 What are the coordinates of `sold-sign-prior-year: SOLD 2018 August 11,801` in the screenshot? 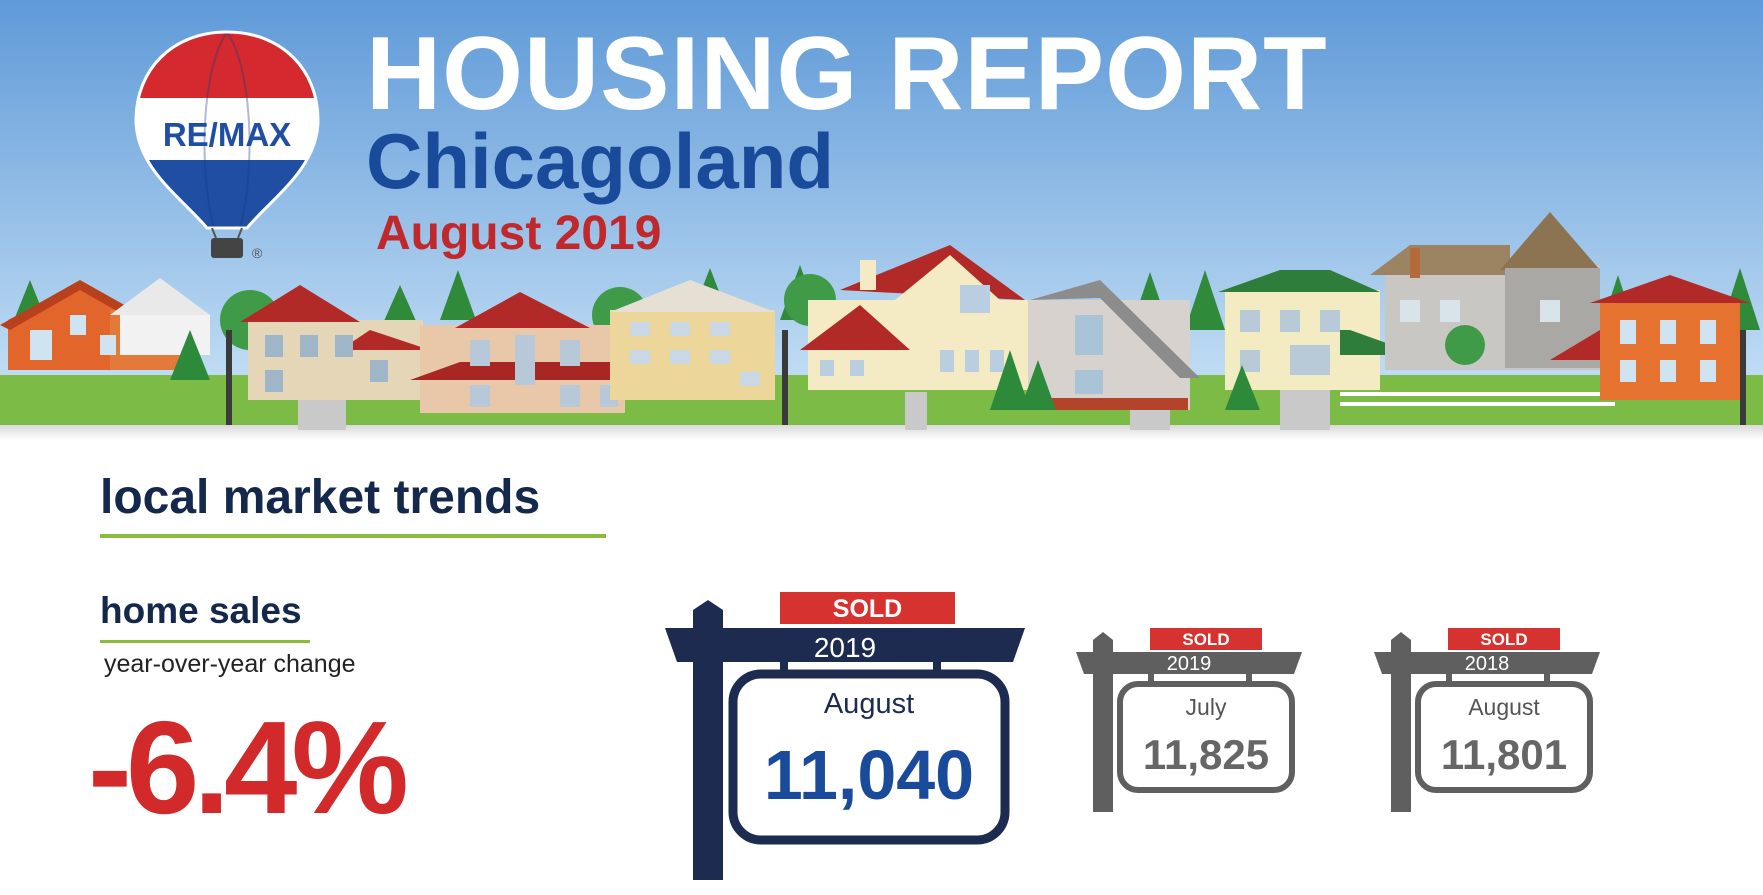 It's located at (1487, 719).